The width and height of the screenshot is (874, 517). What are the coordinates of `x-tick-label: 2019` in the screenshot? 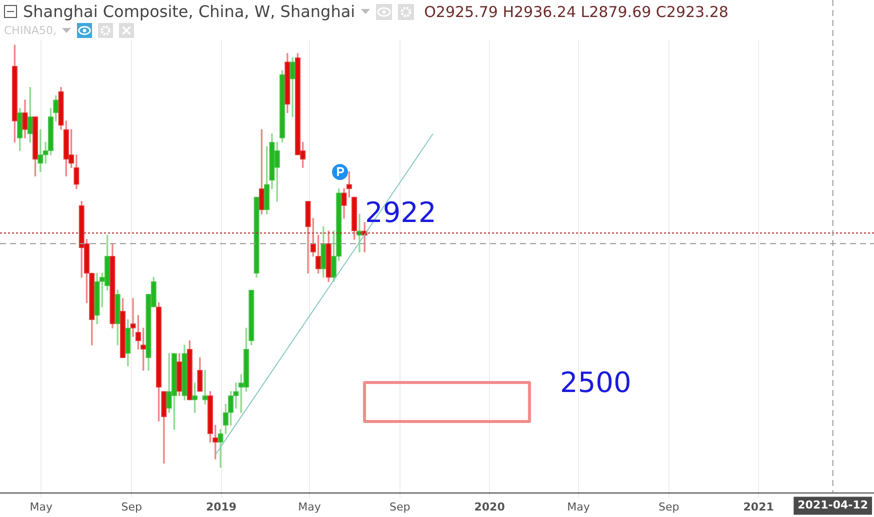 It's located at (221, 507).